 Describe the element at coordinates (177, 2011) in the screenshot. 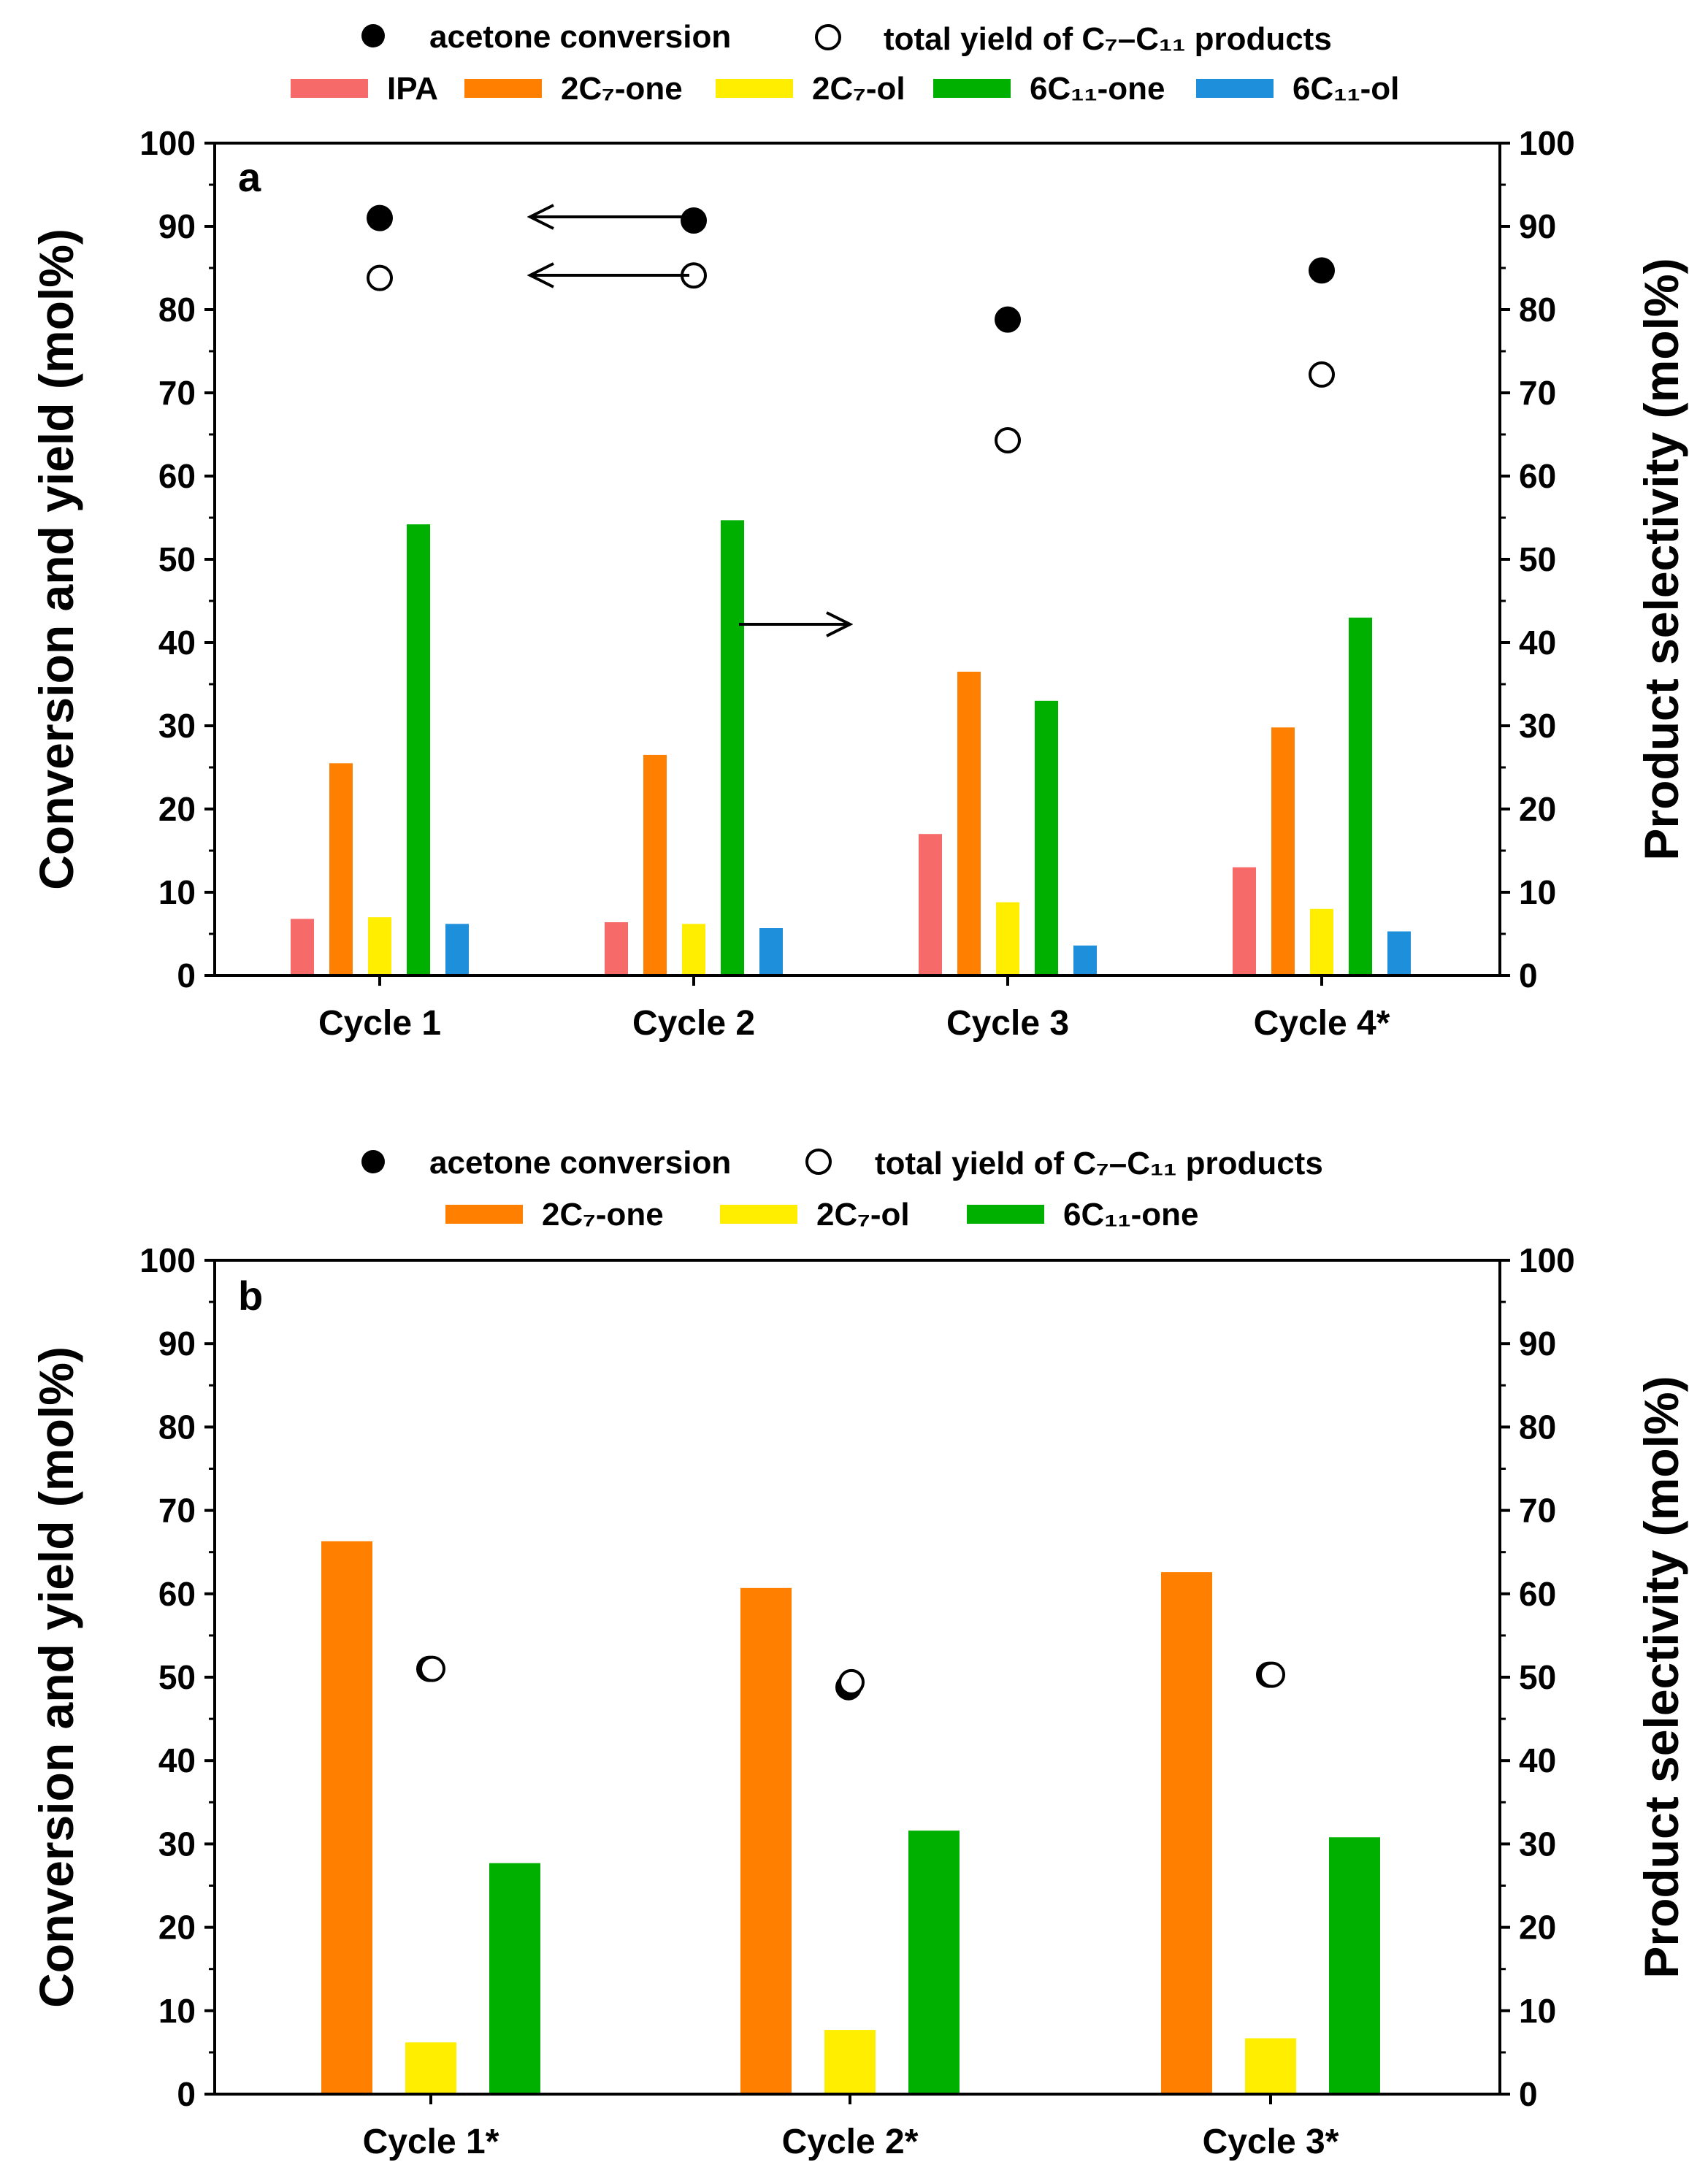

I see `left-tick-label: 10` at that location.